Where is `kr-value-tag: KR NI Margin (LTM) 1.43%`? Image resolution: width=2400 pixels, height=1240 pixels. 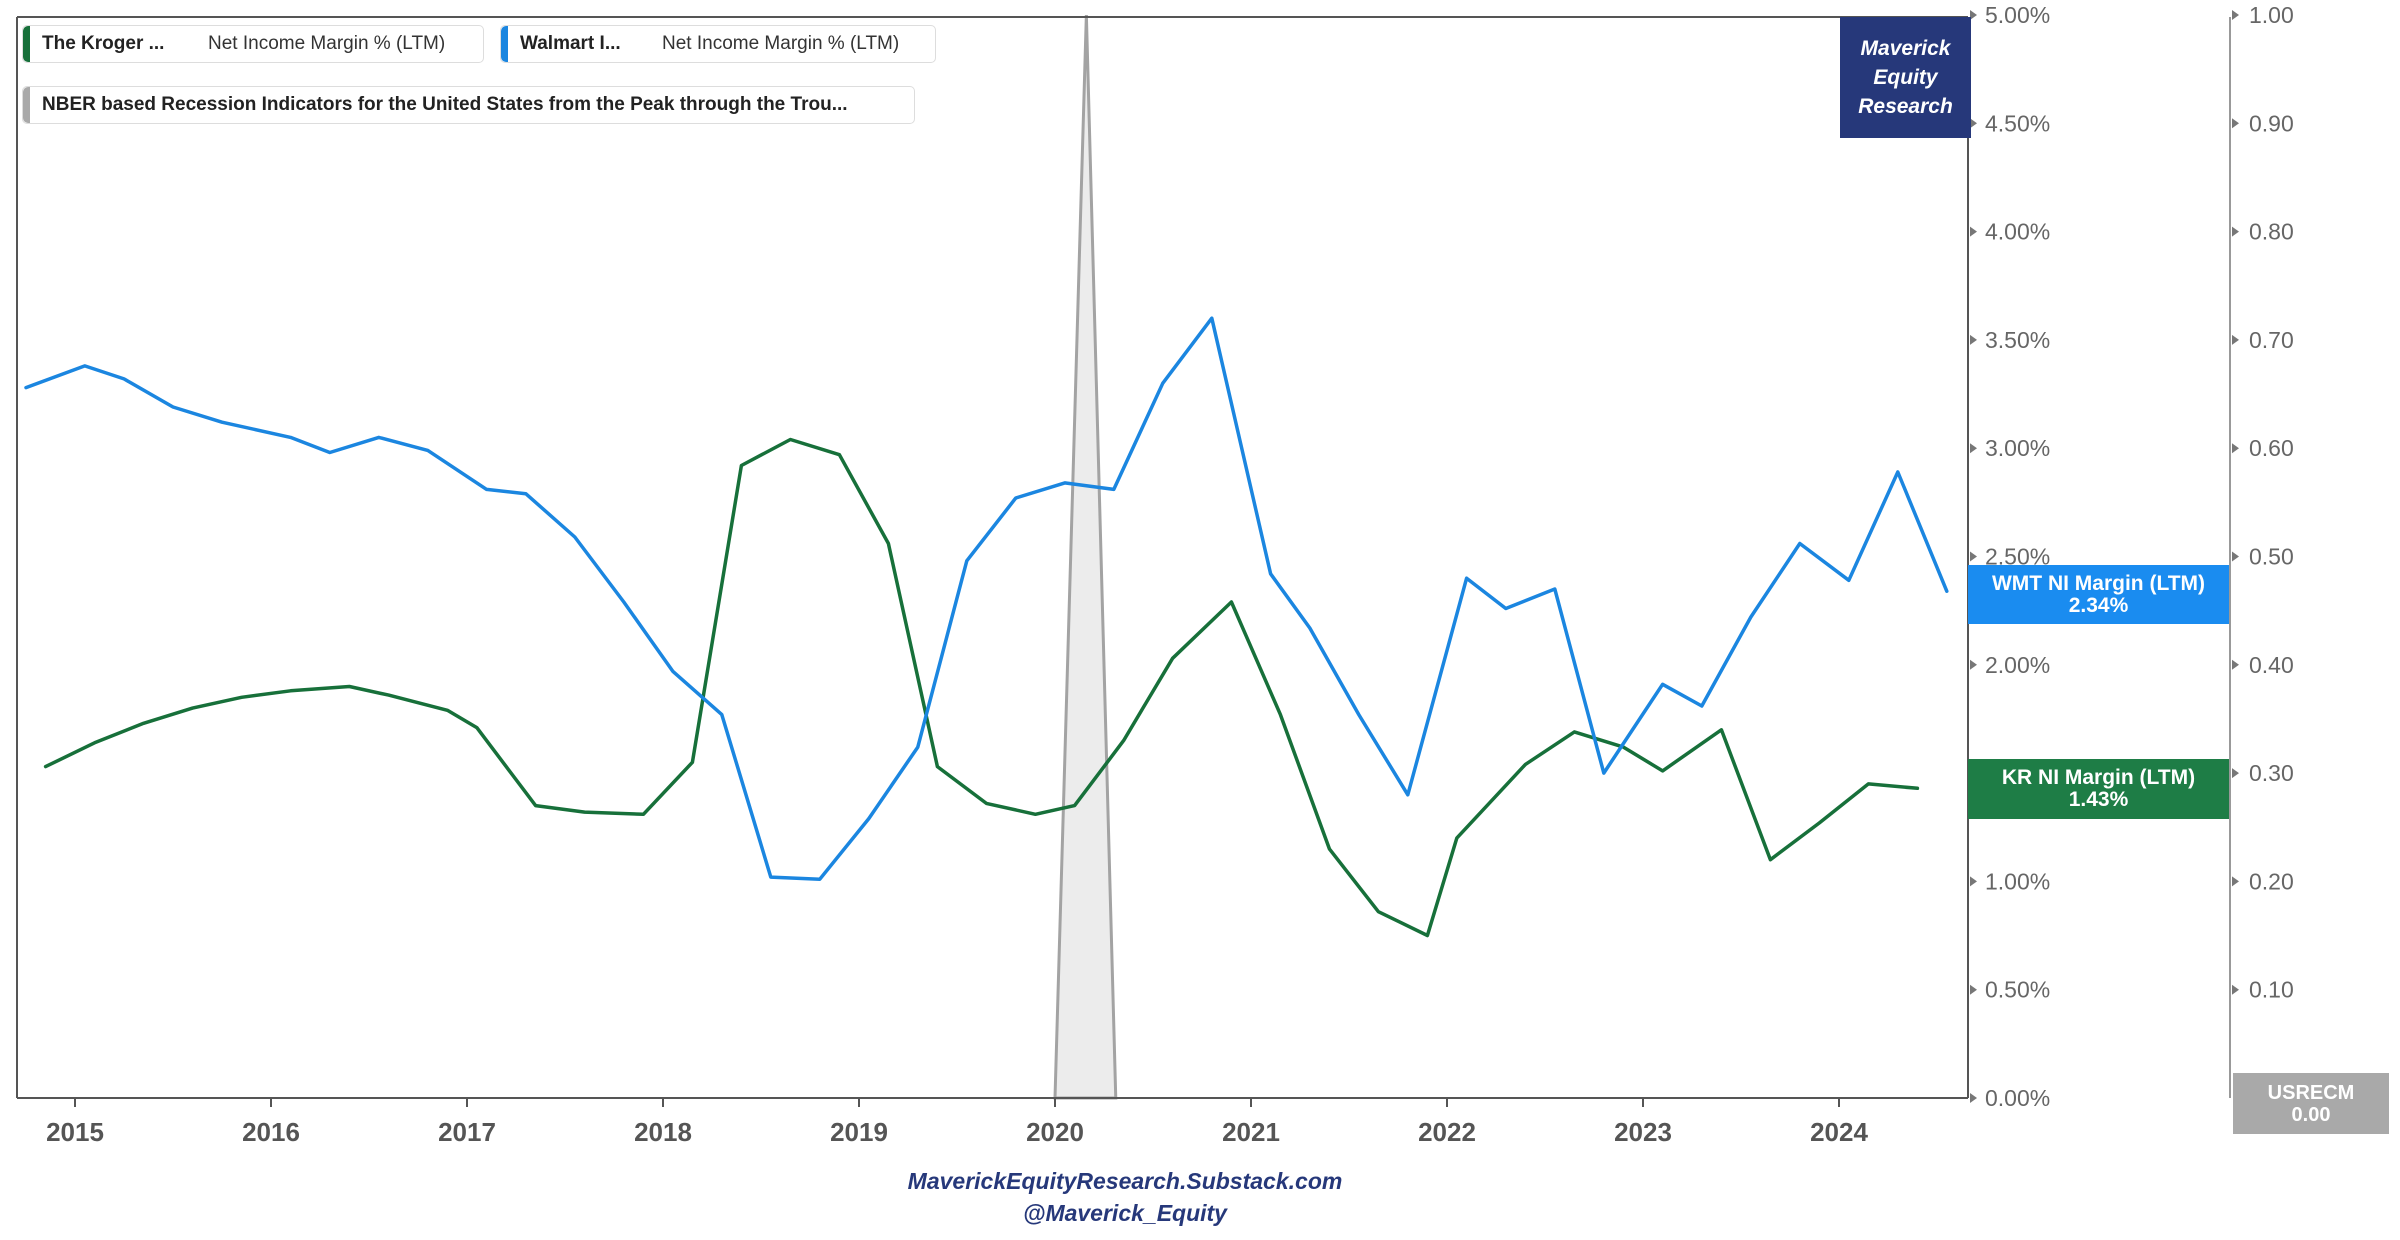
kr-value-tag: KR NI Margin (LTM) 1.43% is located at coordinates (2098, 789).